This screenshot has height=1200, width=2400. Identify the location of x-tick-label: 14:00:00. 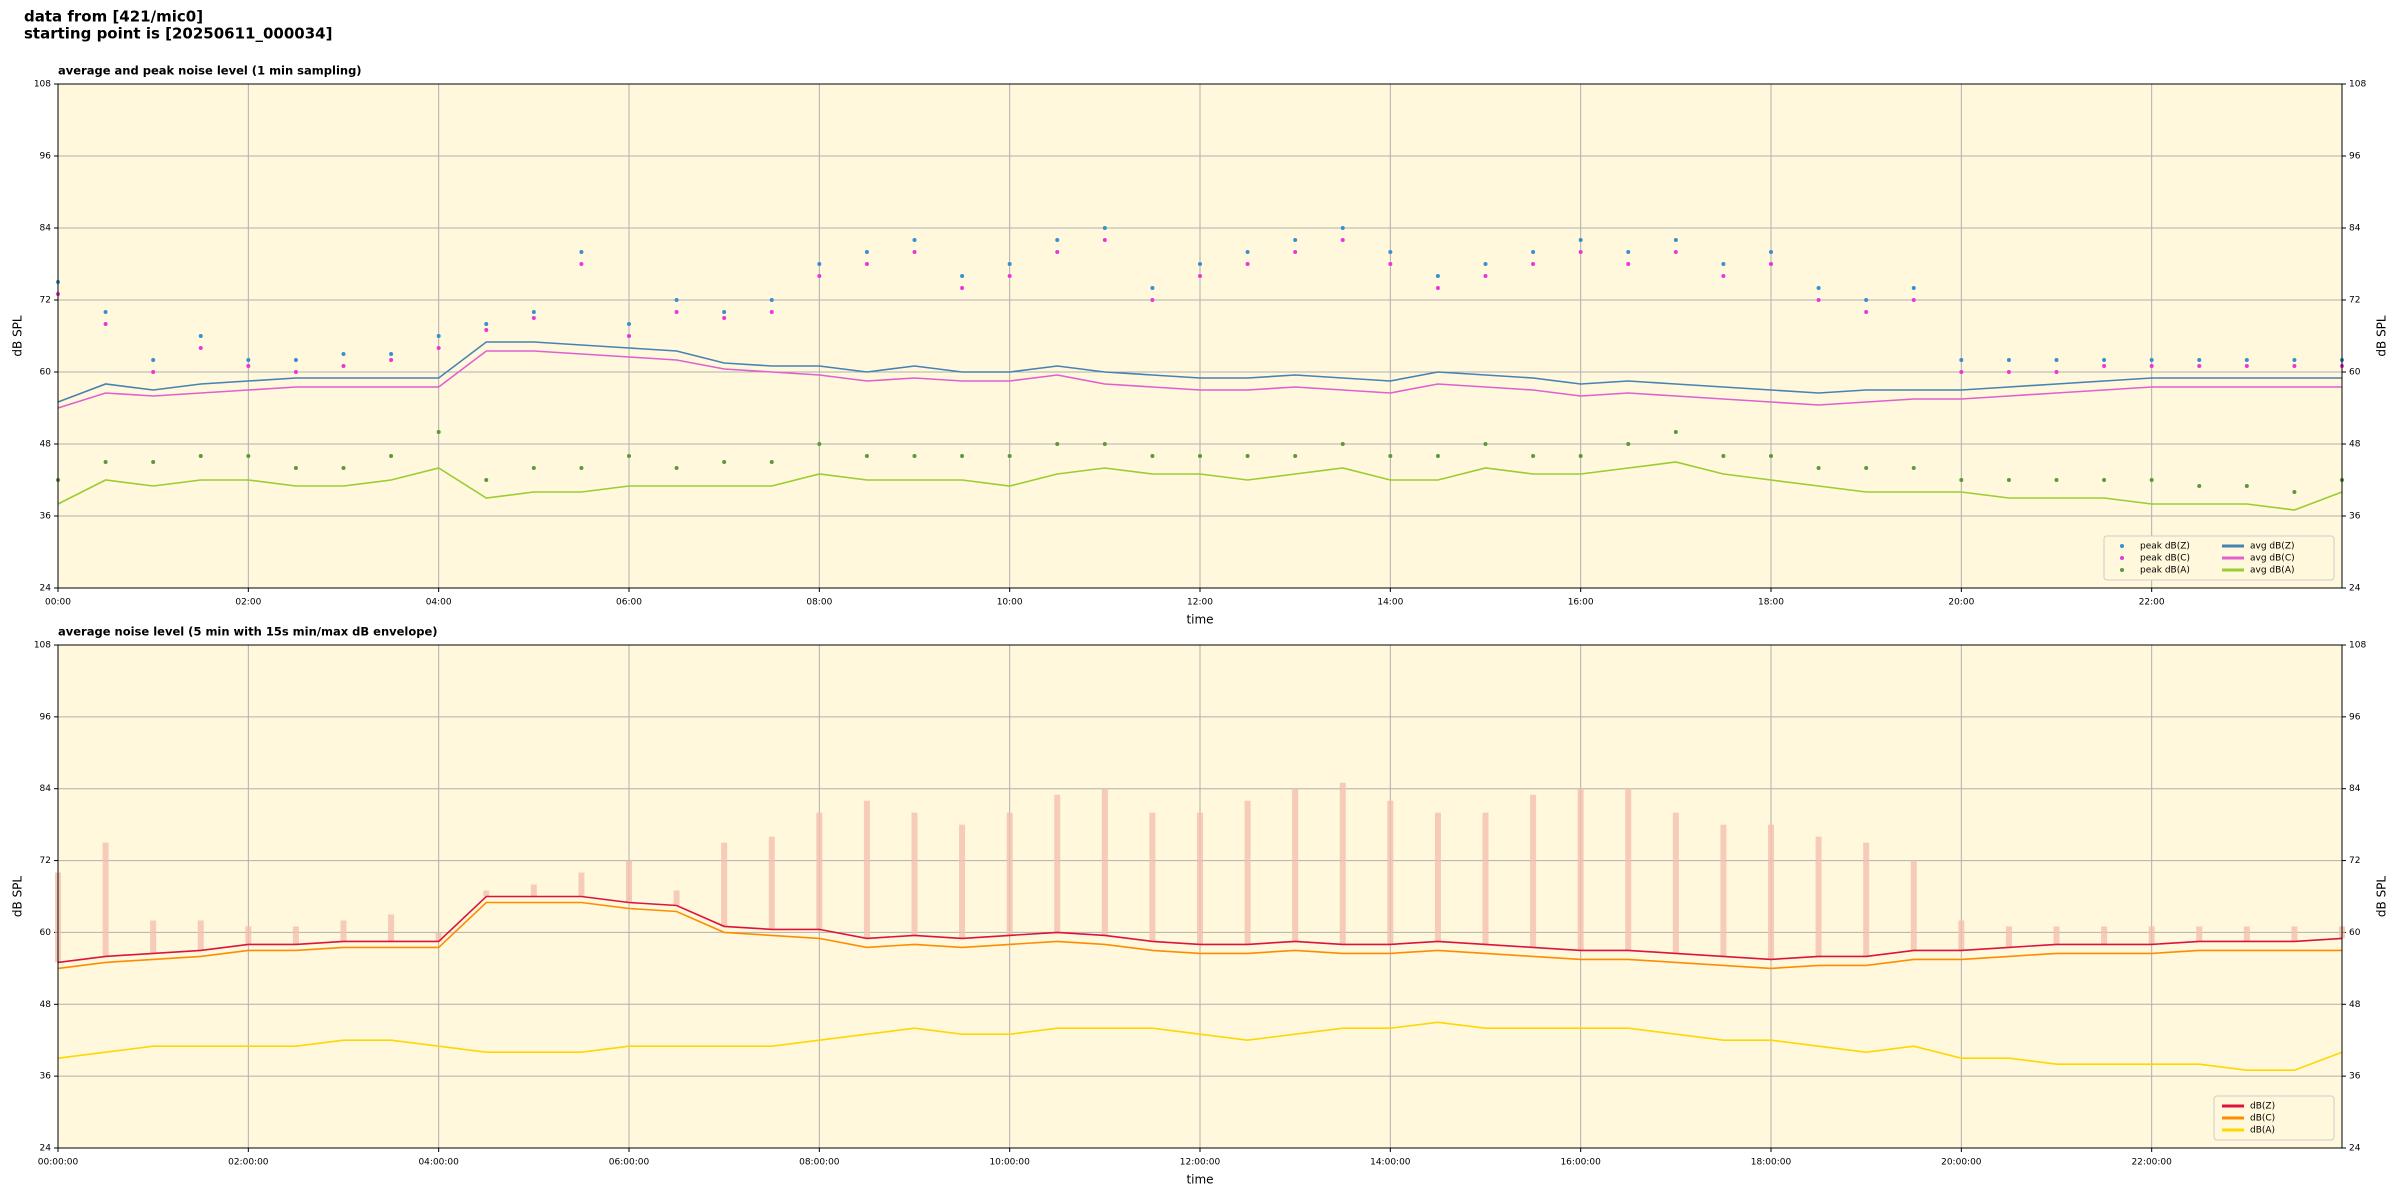
(1390, 1163).